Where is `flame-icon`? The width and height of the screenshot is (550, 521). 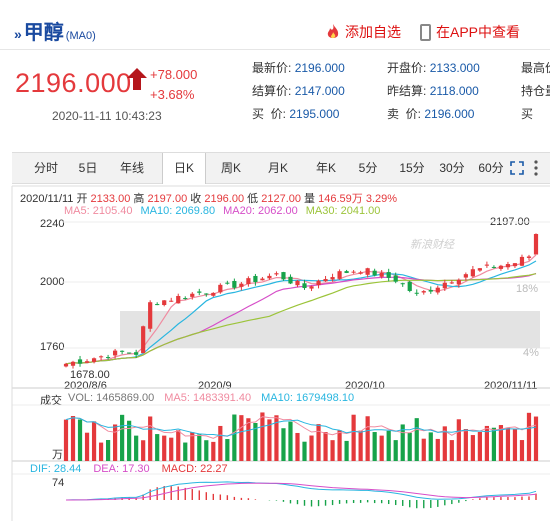 flame-icon is located at coordinates (333, 31).